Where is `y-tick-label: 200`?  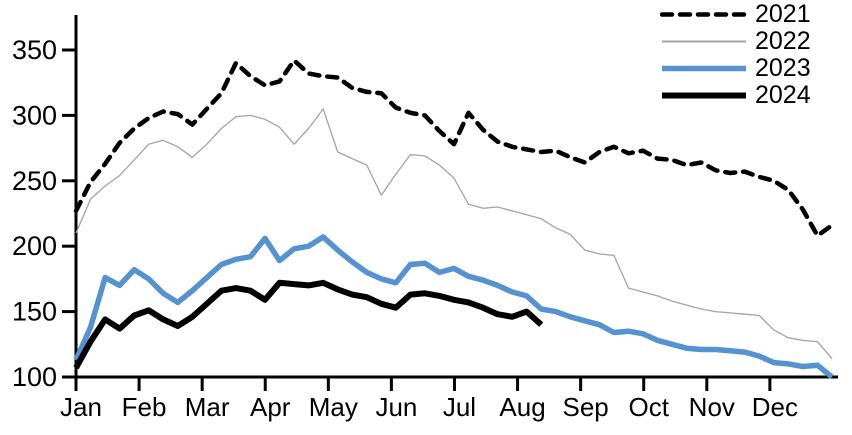 y-tick-label: 200 is located at coordinates (34, 246).